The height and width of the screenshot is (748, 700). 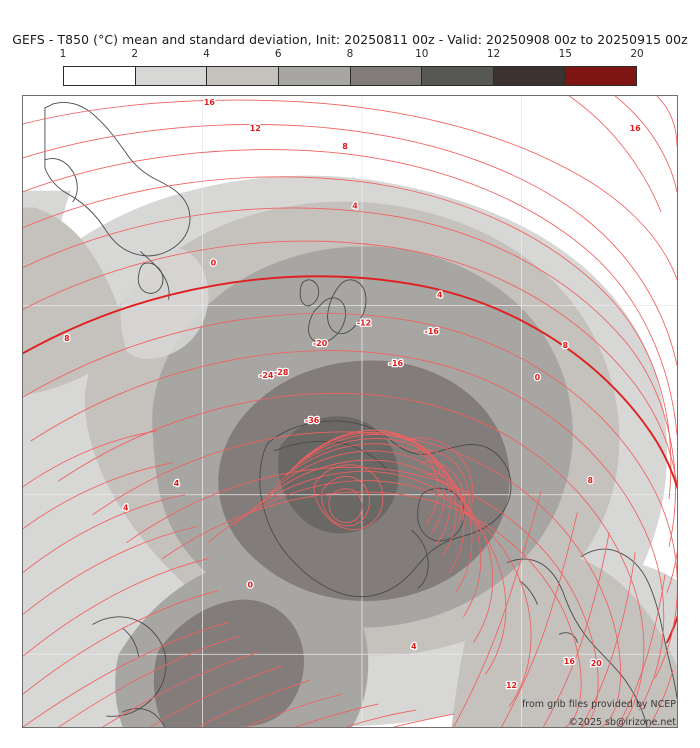 What do you see at coordinates (364, 322) in the screenshot?
I see `contour-label: -12` at bounding box center [364, 322].